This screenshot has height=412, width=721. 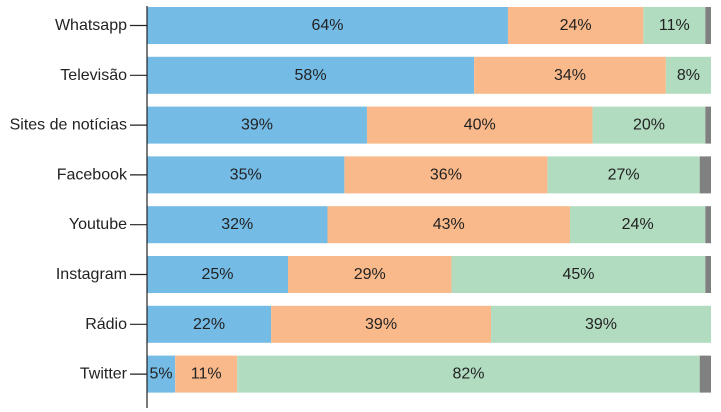 I want to click on data-label: 34%, so click(x=570, y=75).